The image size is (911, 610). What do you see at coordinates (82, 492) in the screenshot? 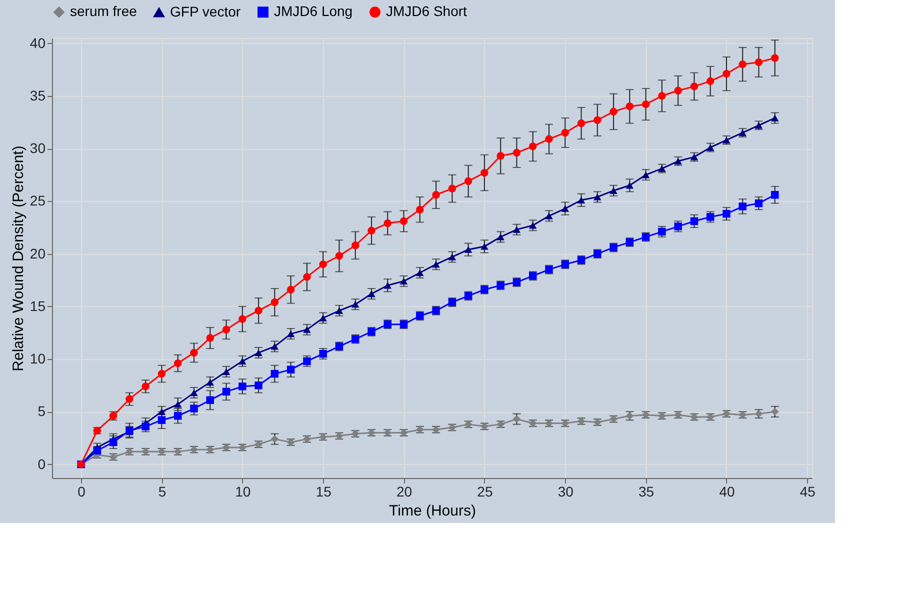
I see `x-tick-label: 0` at bounding box center [82, 492].